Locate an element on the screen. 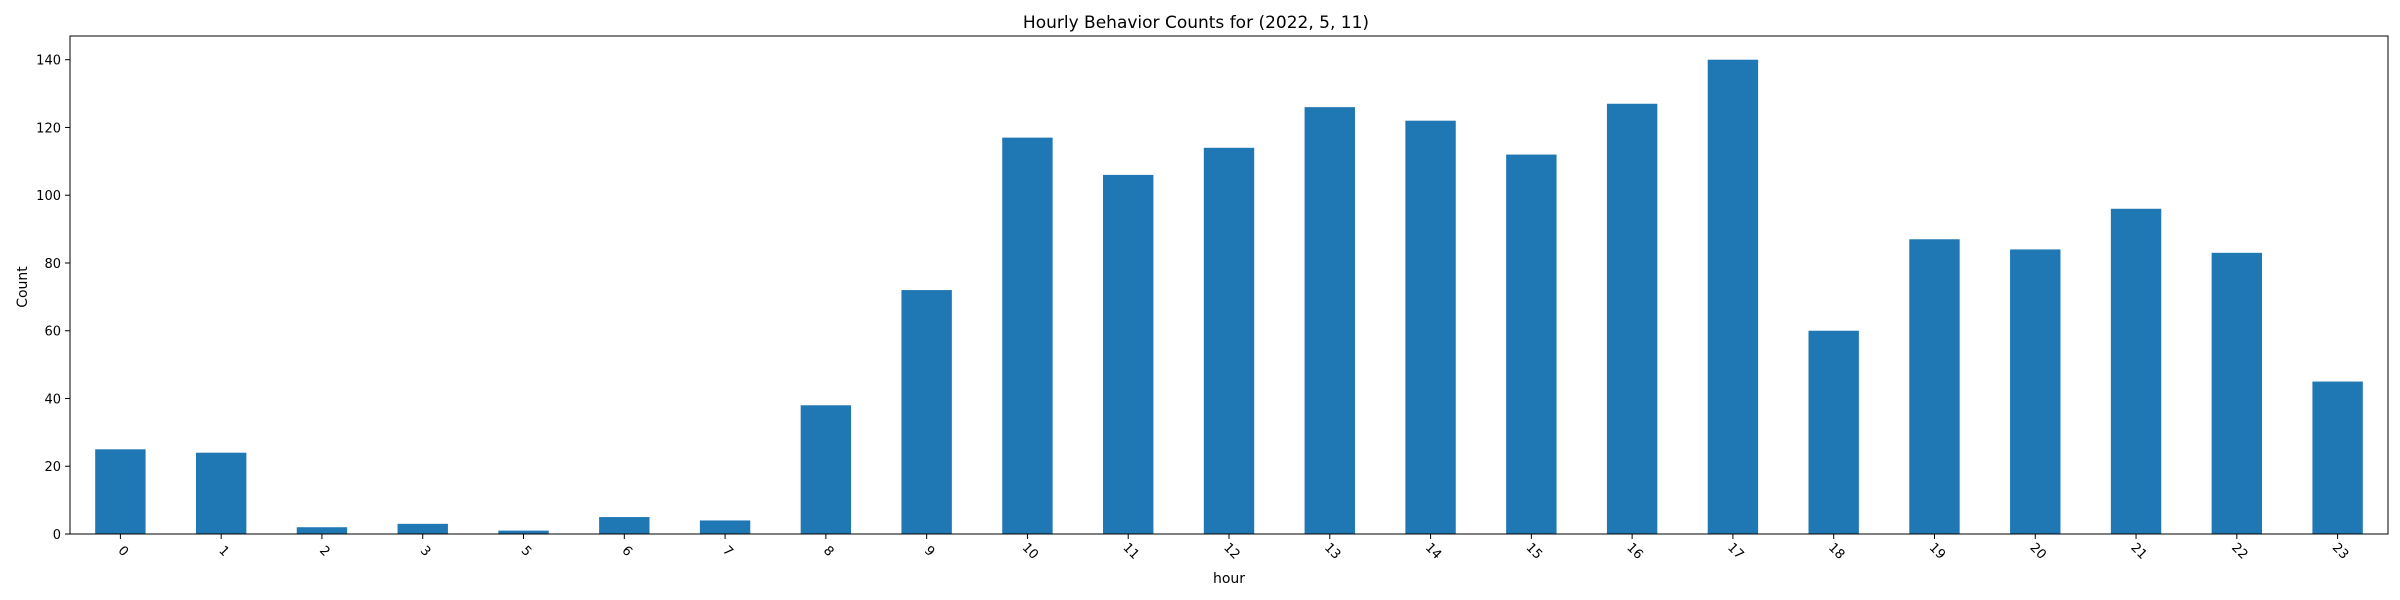  x-tick-label: 6 is located at coordinates (627, 551).